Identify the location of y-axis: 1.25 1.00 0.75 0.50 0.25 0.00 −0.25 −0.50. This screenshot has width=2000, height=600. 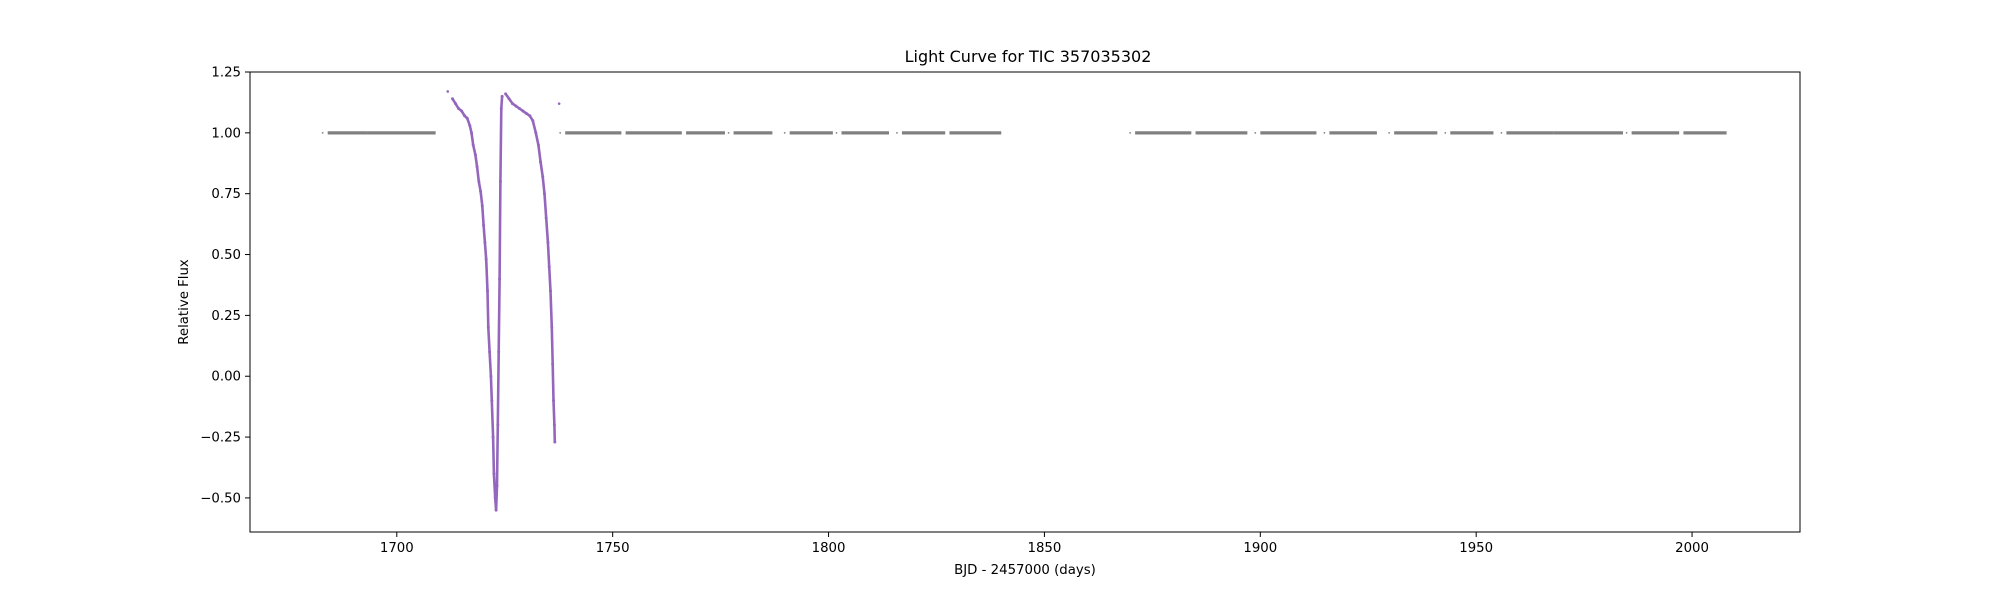
(225, 286).